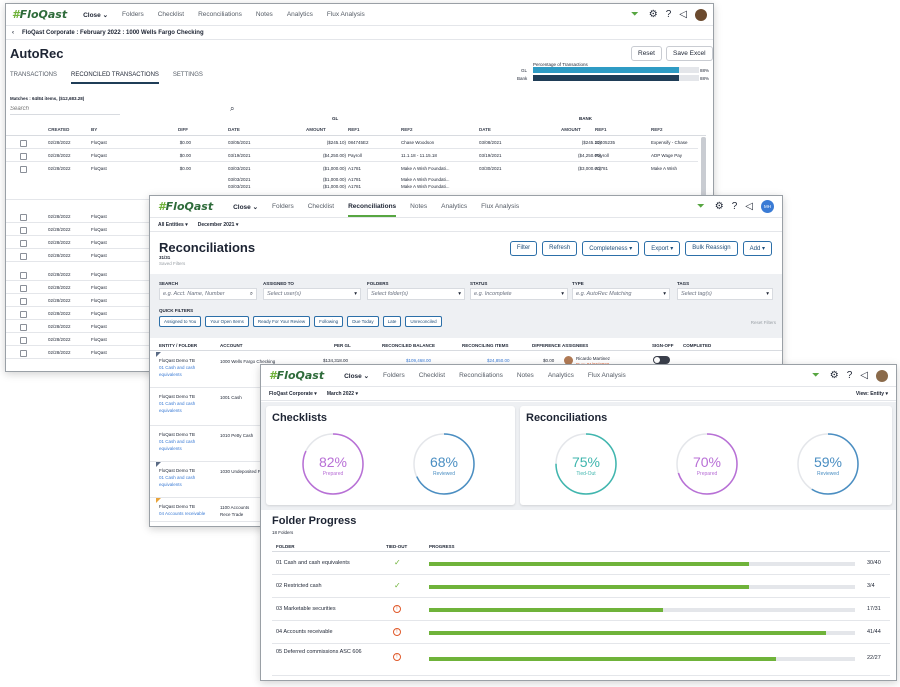  I want to click on sign-off-toggle, so click(661, 360).